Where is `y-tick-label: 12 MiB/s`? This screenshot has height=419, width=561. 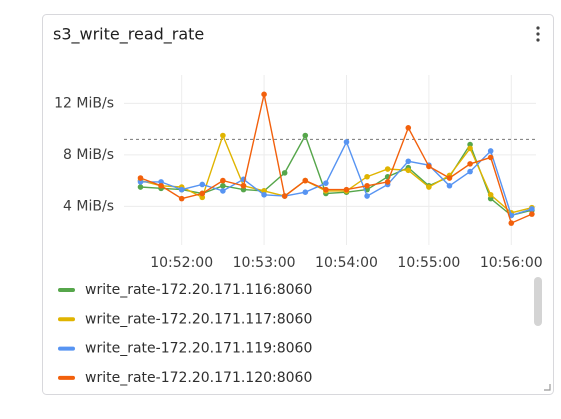
y-tick-label: 12 MiB/s is located at coordinates (84, 103).